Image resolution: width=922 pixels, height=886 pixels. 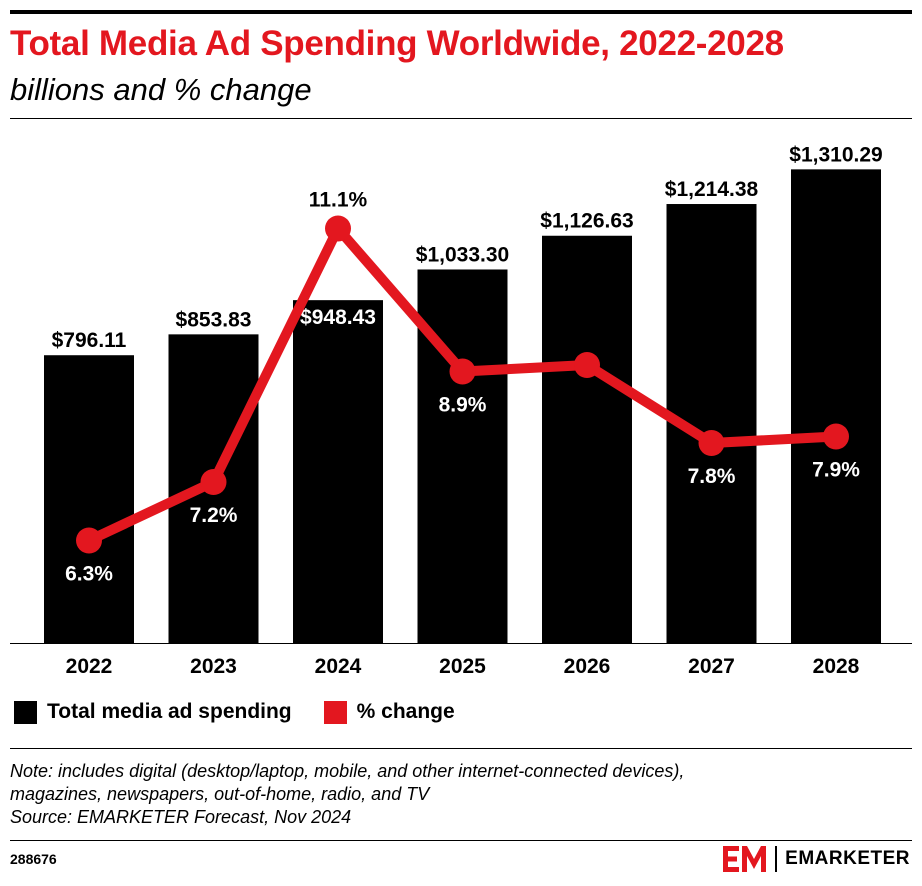 I want to click on source-line: Source: EMARKETER Forecast, Nov 2024, so click(x=181, y=817).